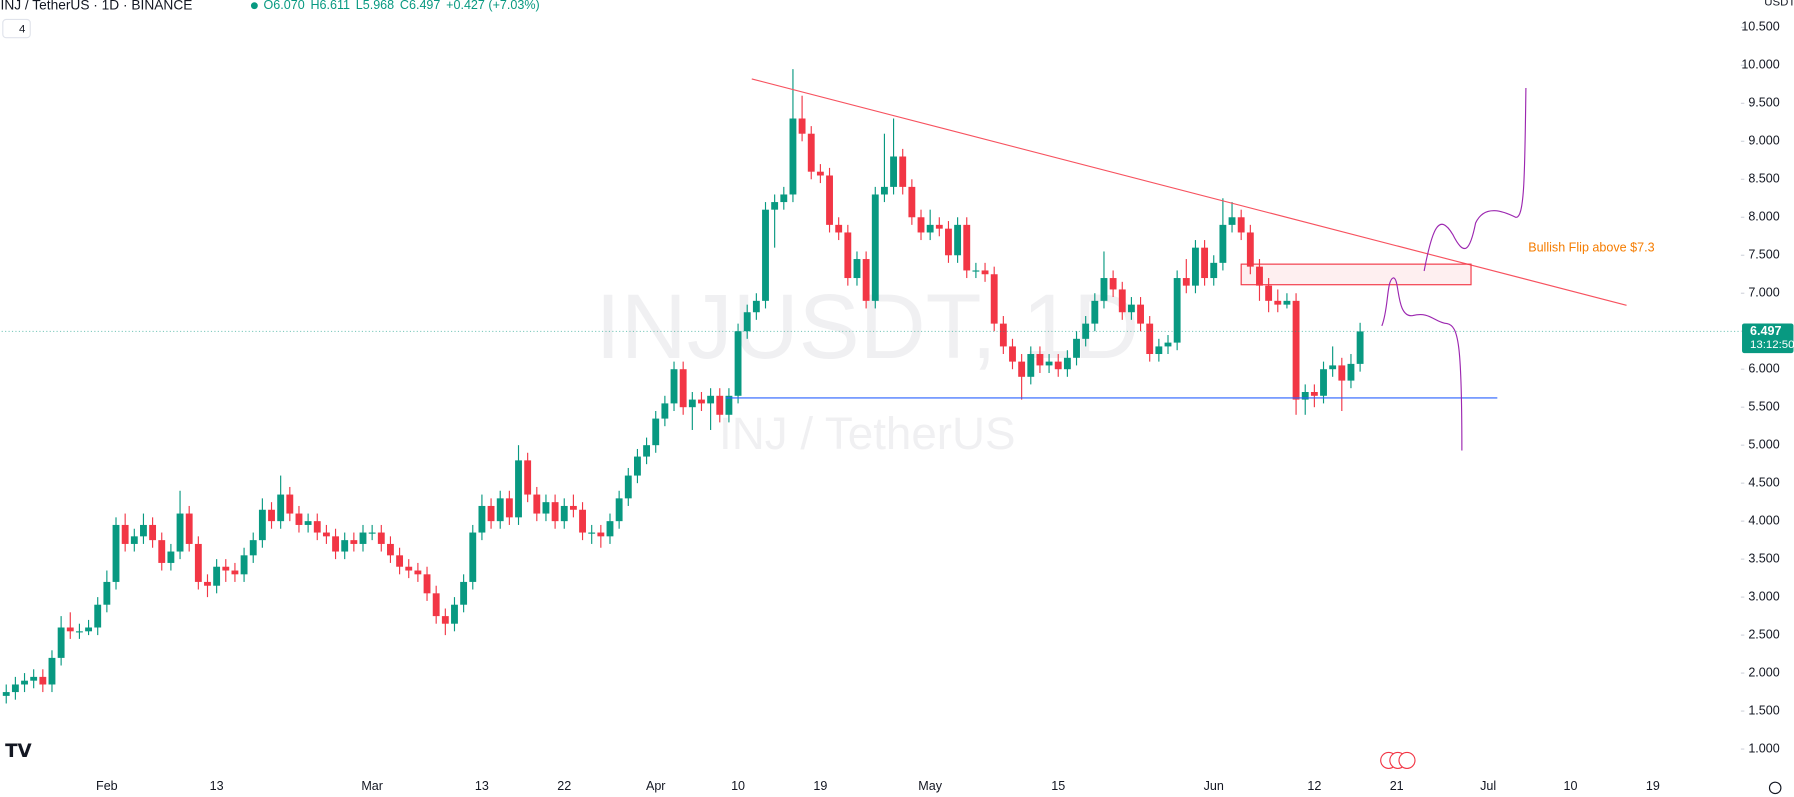 This screenshot has height=797, width=1794. What do you see at coordinates (1768, 338) in the screenshot?
I see `last-price-tag` at bounding box center [1768, 338].